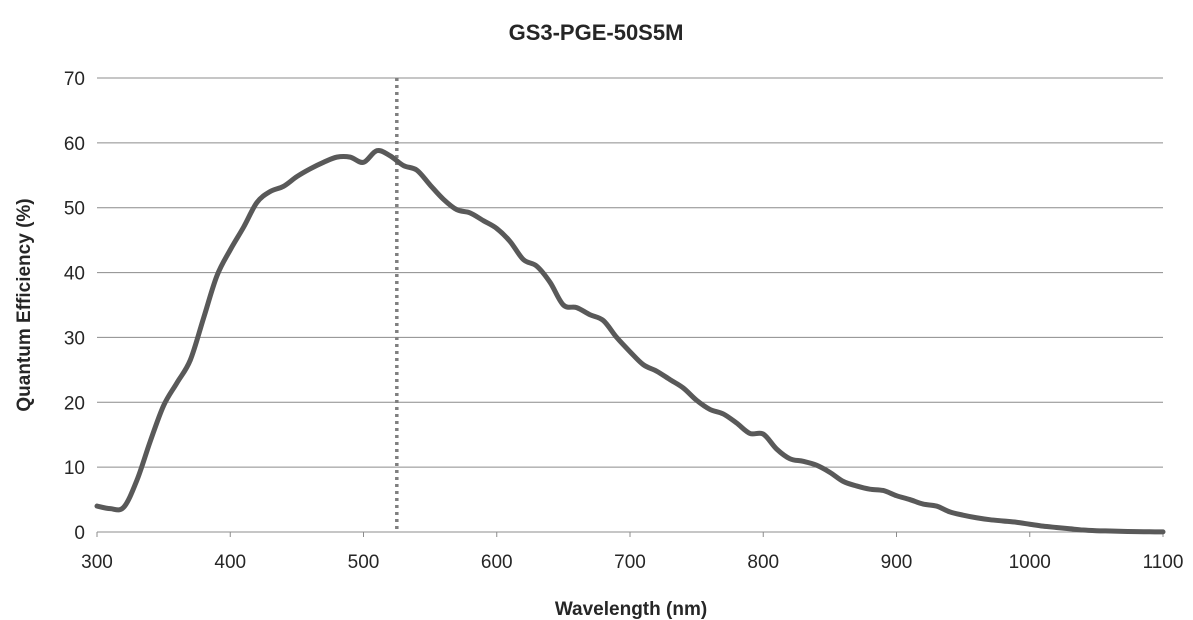 This screenshot has height=620, width=1193. What do you see at coordinates (230, 562) in the screenshot?
I see `x-tick-label-400: 400` at bounding box center [230, 562].